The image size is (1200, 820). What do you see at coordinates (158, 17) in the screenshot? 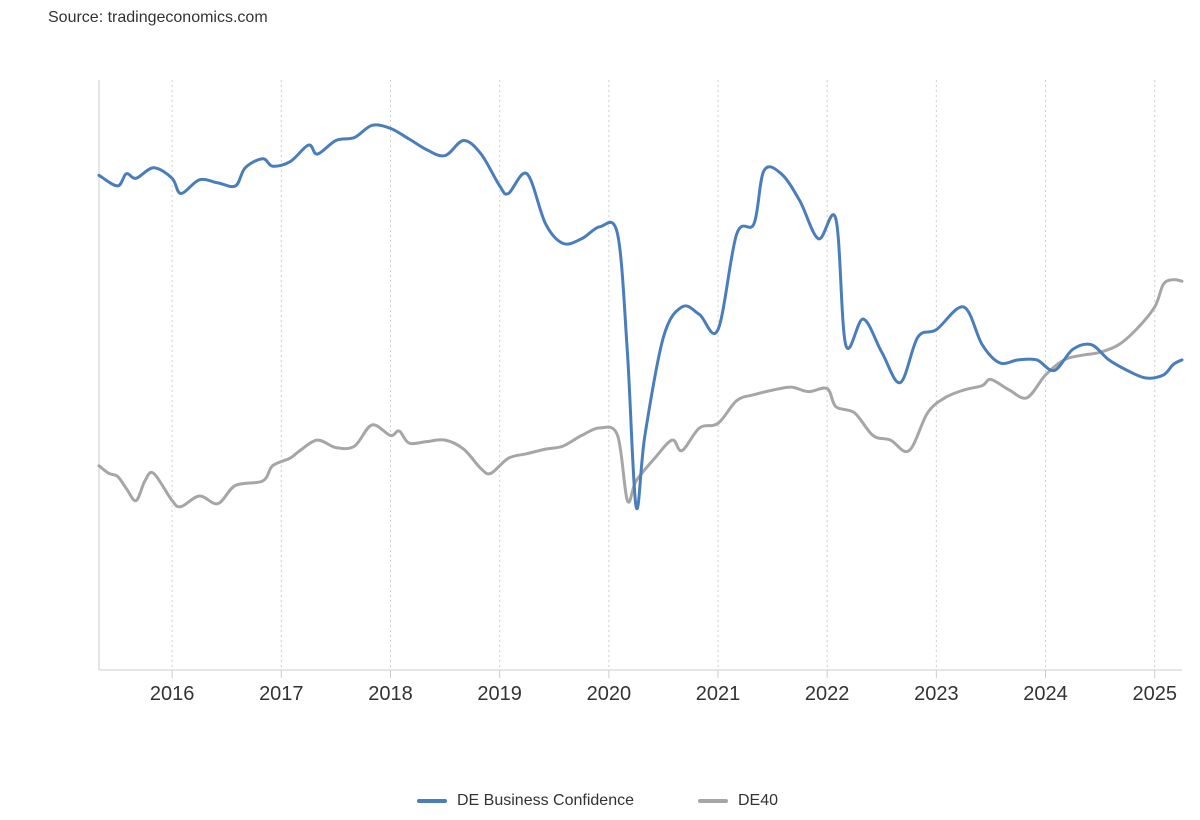
I see `source-credit: Source: tradingeconomics.com` at bounding box center [158, 17].